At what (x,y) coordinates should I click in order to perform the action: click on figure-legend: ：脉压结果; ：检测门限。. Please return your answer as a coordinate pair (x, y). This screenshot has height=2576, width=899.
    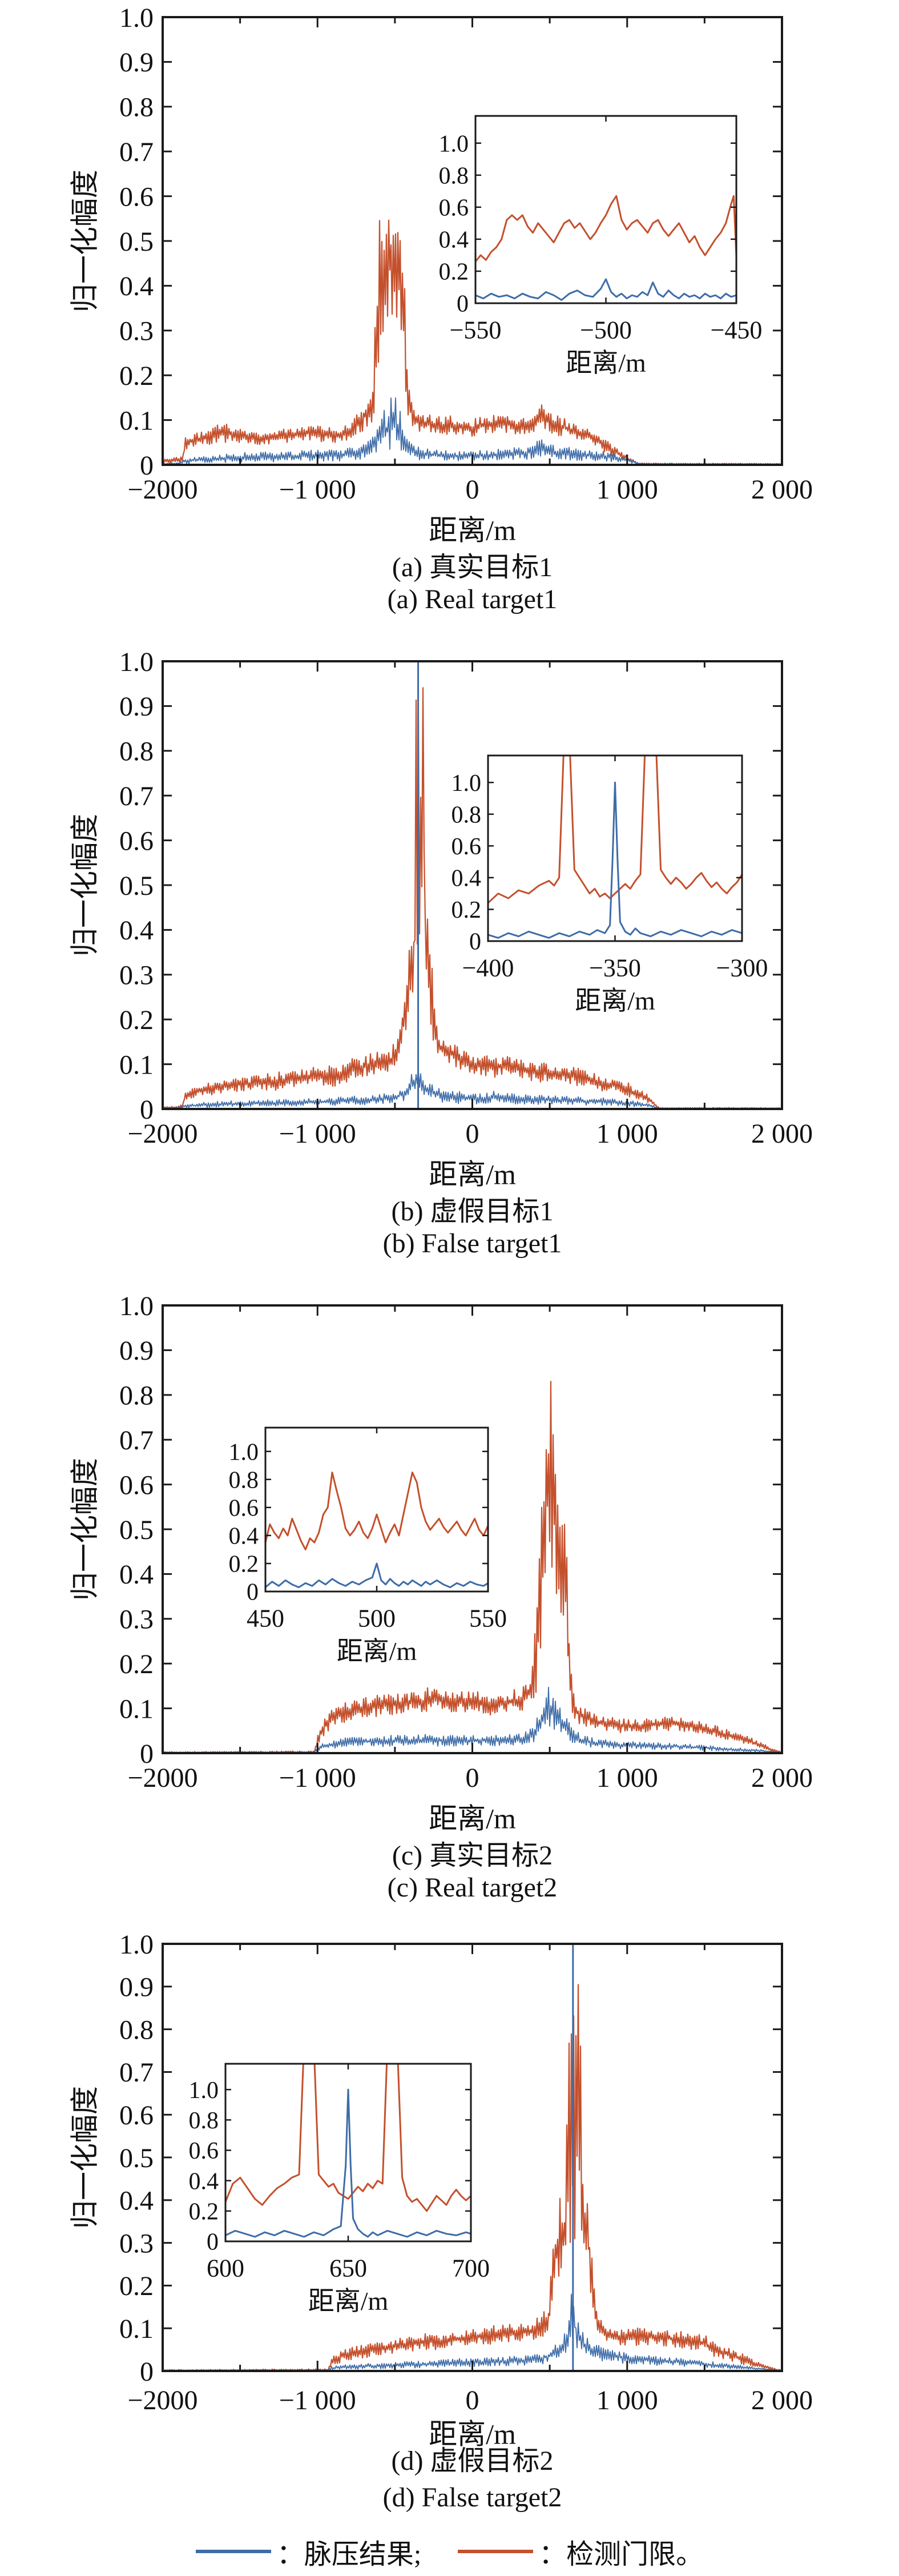
    Looking at the image, I should click on (449, 2551).